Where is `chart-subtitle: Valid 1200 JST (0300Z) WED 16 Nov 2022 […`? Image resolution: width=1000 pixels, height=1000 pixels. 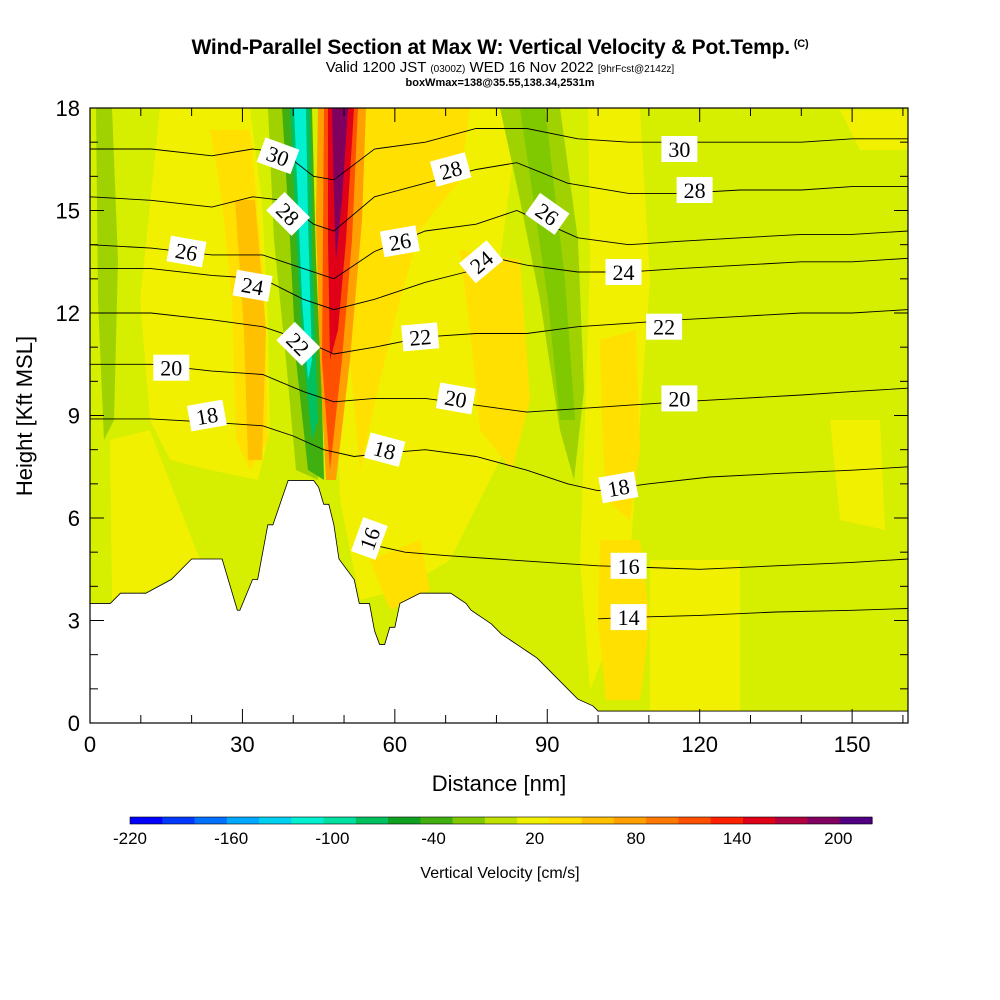
chart-subtitle: Valid 1200 JST (0300Z) WED 16 Nov 2022 [… is located at coordinates (500, 67).